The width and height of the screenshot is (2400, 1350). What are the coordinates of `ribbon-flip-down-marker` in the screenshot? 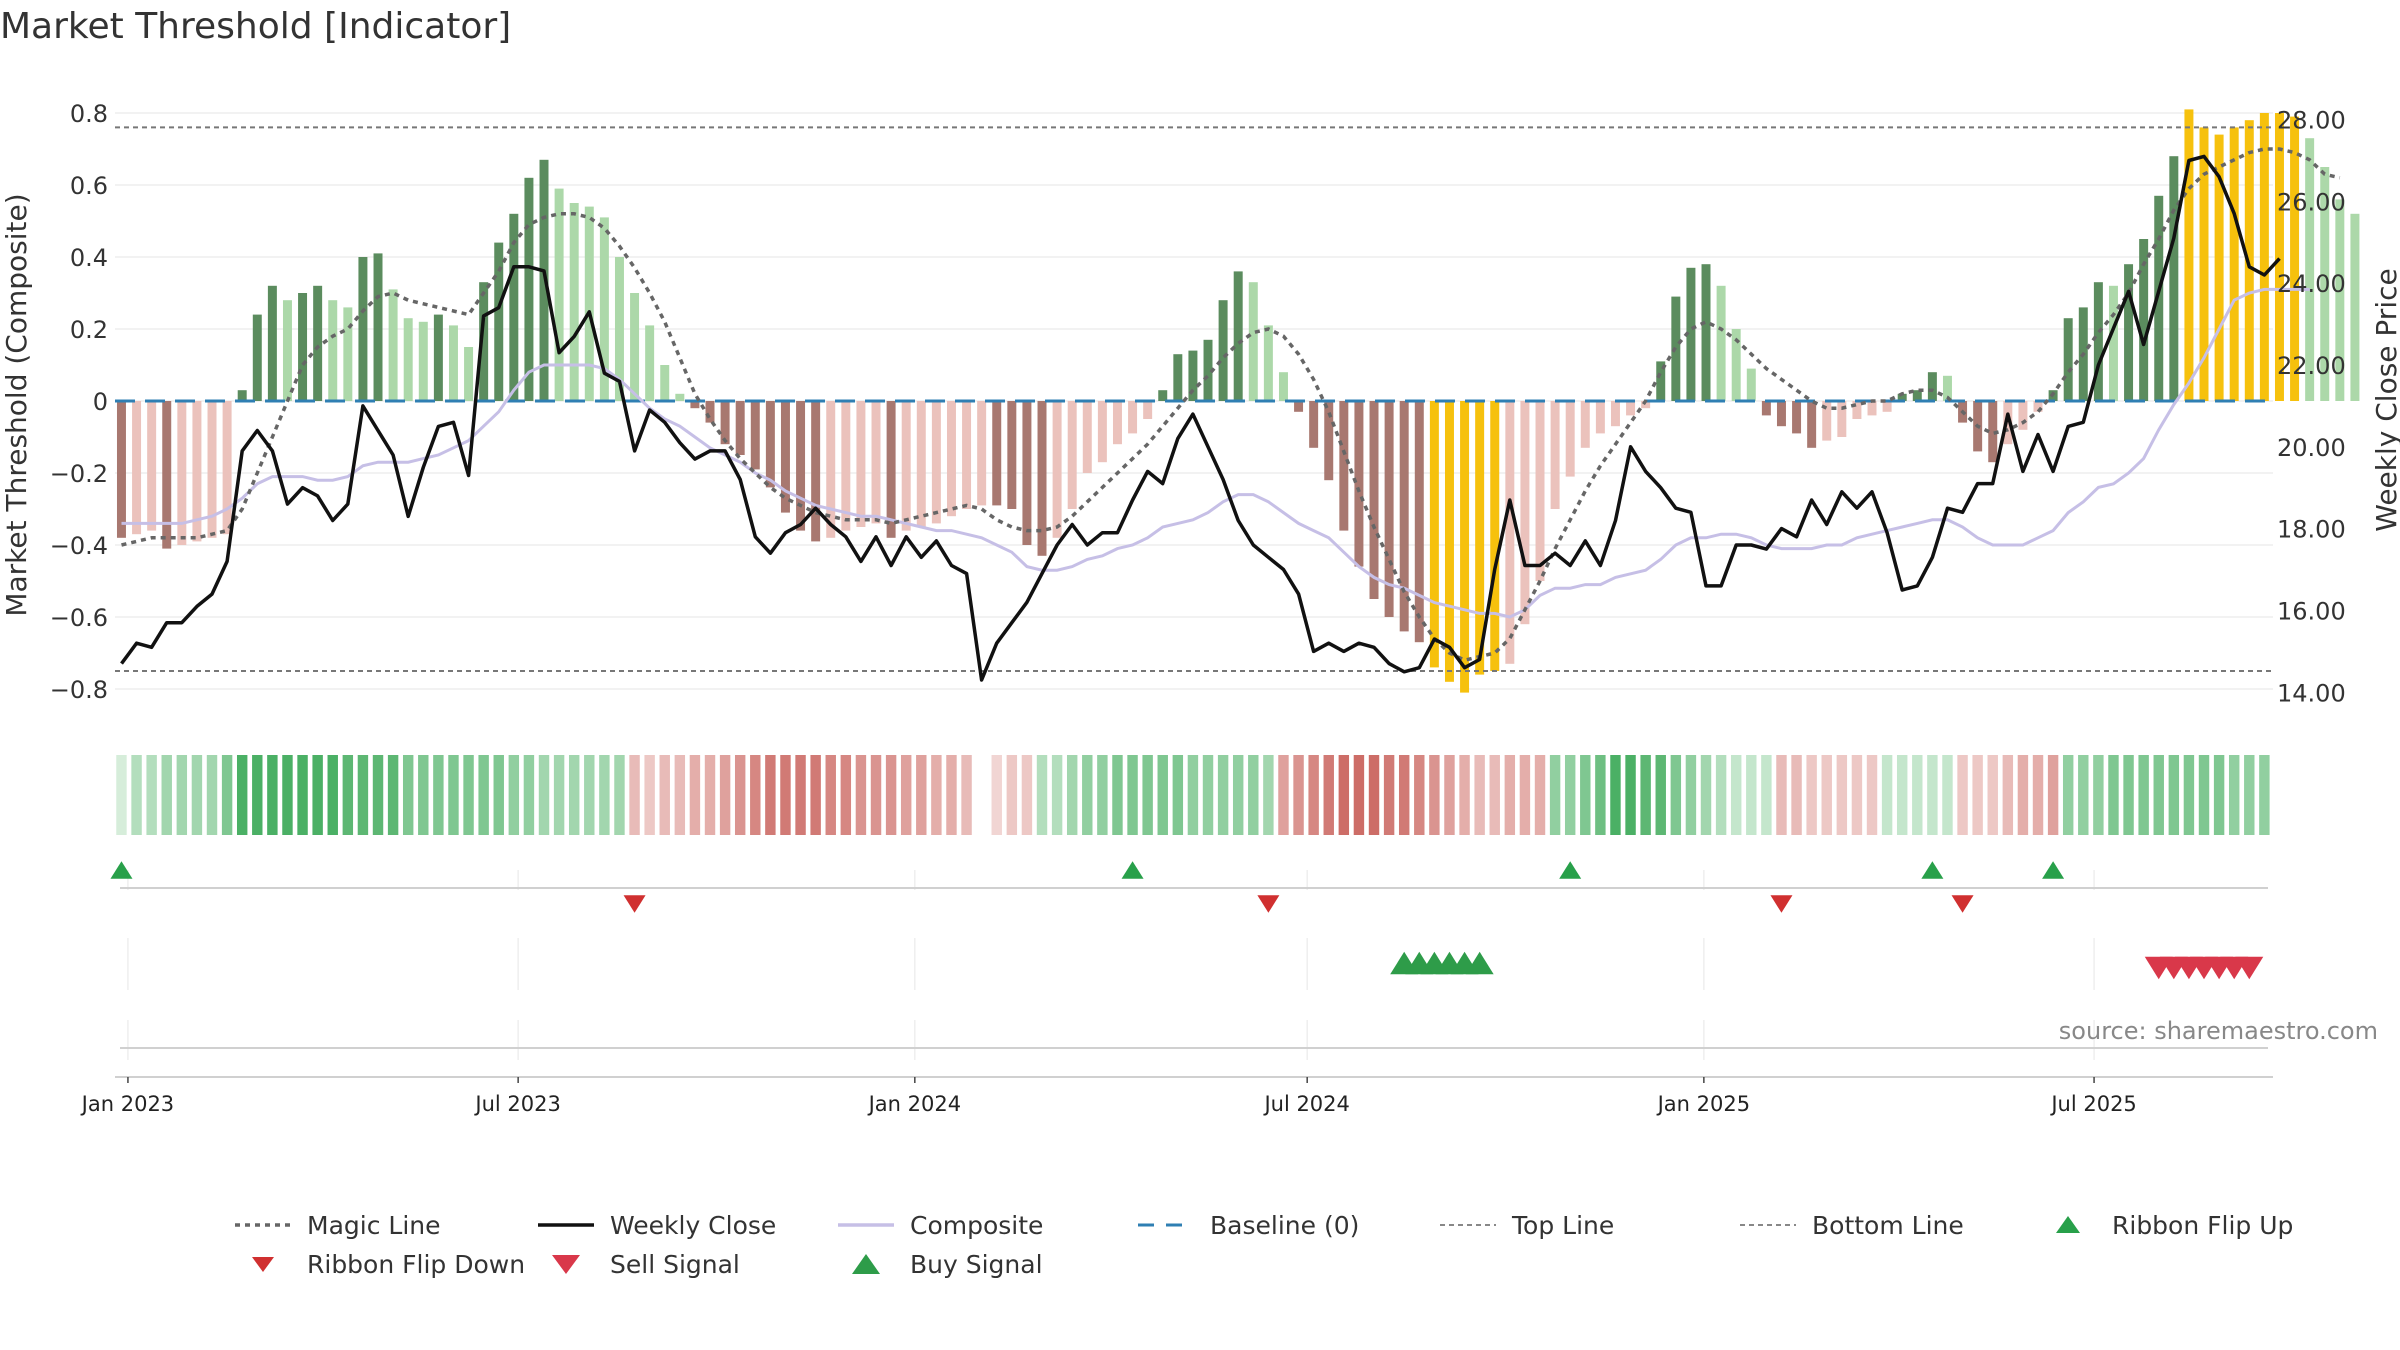 It's located at (1268, 904).